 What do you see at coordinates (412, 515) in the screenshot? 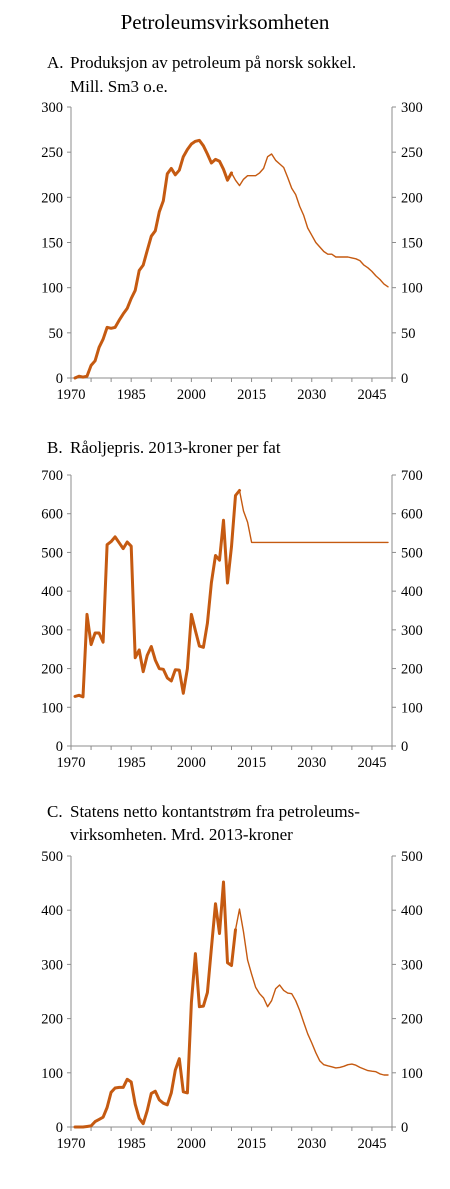
I see `y-tick-label-right: 600` at bounding box center [412, 515].